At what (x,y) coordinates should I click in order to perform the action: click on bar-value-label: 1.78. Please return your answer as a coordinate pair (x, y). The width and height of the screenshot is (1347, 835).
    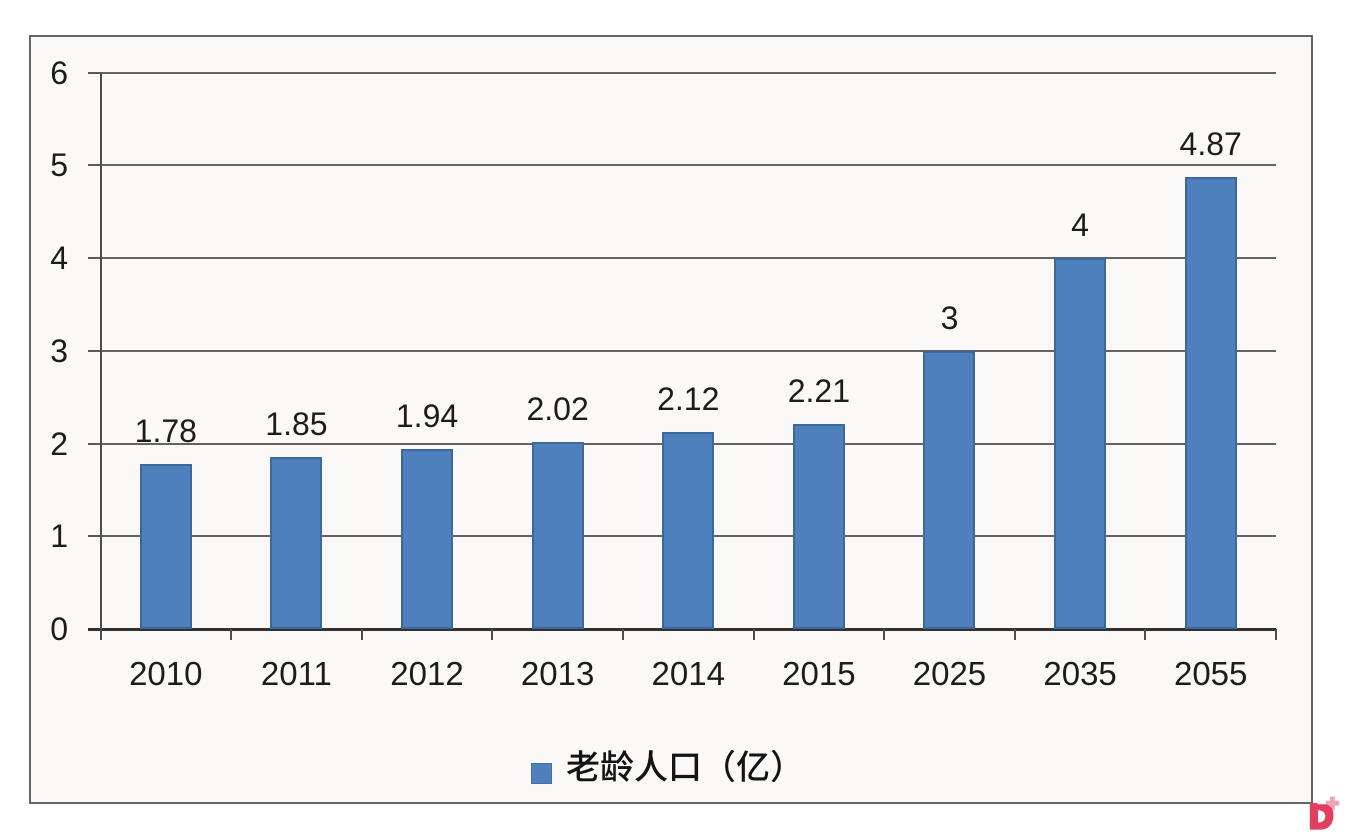
    Looking at the image, I should click on (165, 430).